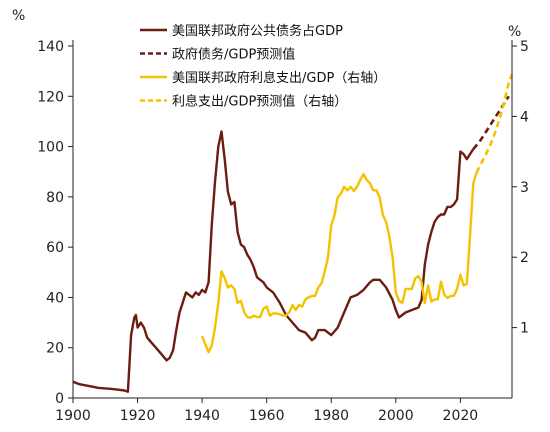 This screenshot has height=432, width=550. Describe the element at coordinates (524, 188) in the screenshot. I see `y-right-tick-label: 3` at that location.